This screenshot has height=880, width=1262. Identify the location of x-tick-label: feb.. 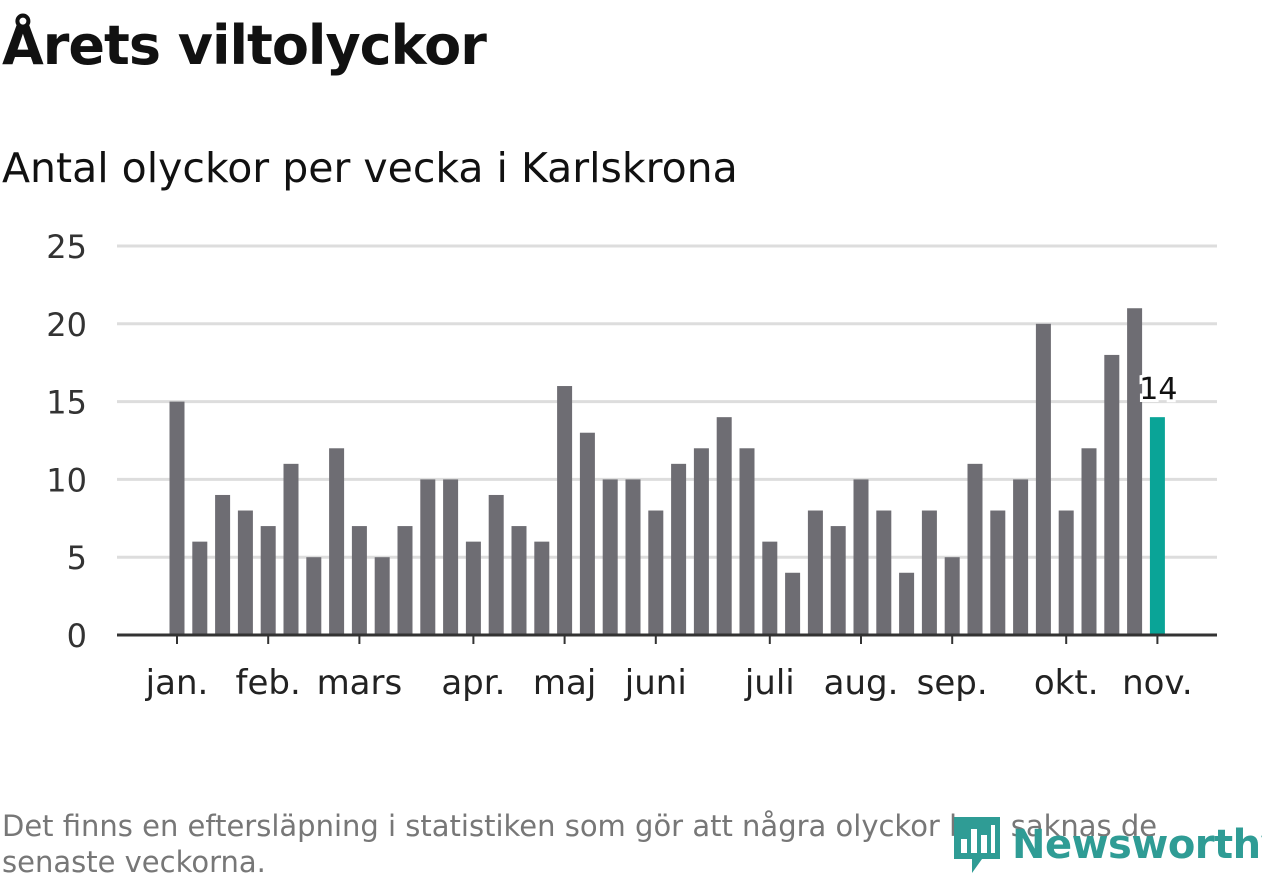
(268, 683).